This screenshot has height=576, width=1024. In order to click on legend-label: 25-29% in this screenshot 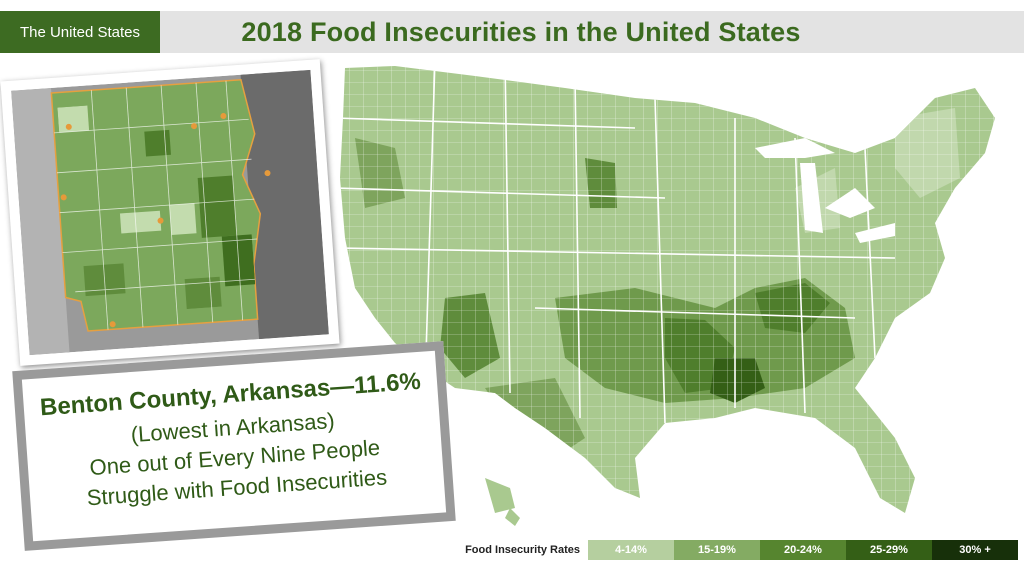, I will do `click(889, 550)`.